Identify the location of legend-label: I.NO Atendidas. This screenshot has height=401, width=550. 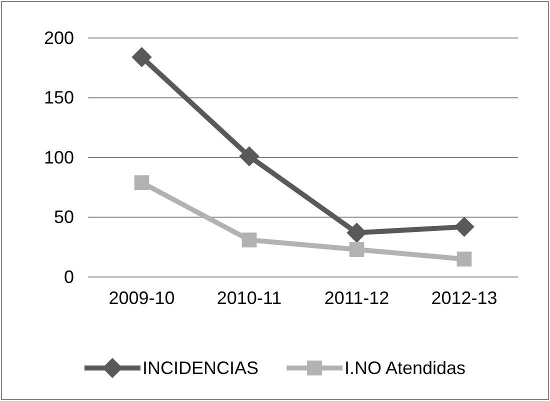
(405, 368).